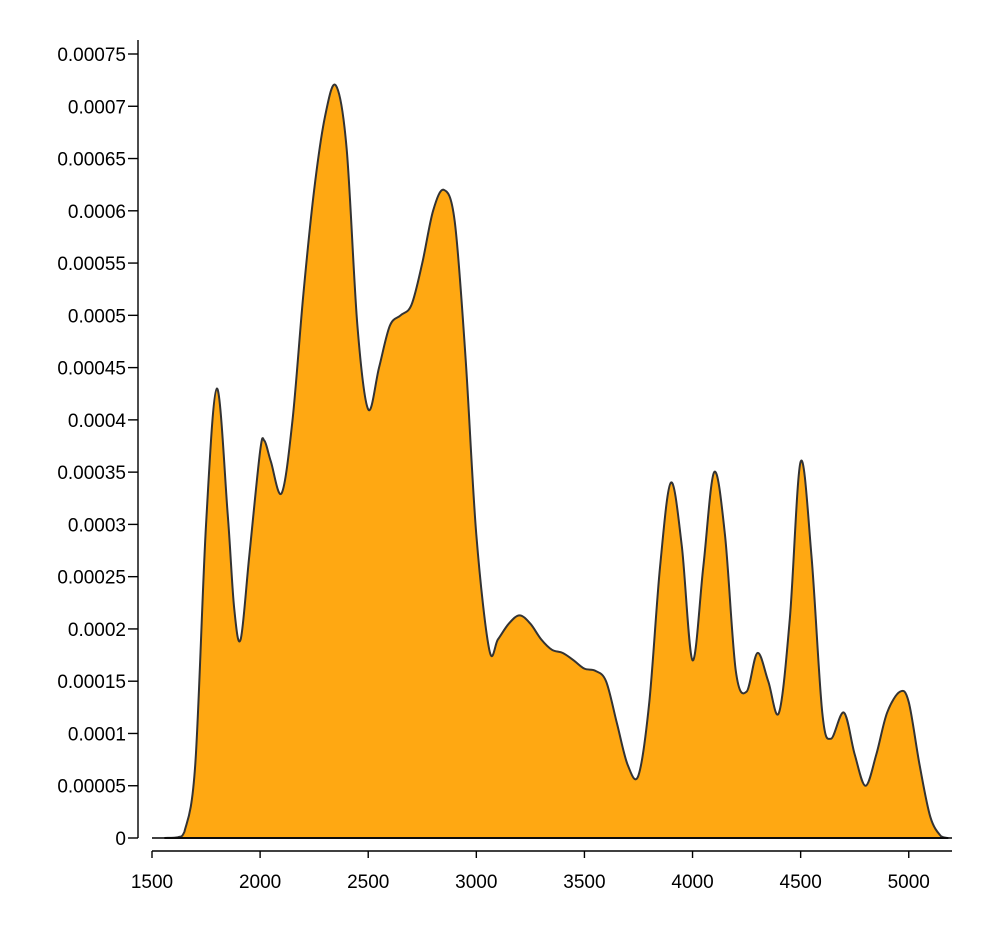 This screenshot has width=1000, height=926. What do you see at coordinates (97, 734) in the screenshot?
I see `y-tick-label: 0.0001` at bounding box center [97, 734].